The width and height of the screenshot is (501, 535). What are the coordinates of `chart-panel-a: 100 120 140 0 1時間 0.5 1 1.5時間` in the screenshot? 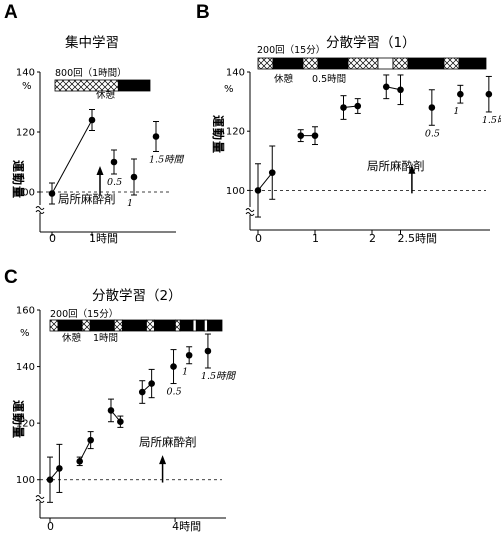 It's located at (100, 157).